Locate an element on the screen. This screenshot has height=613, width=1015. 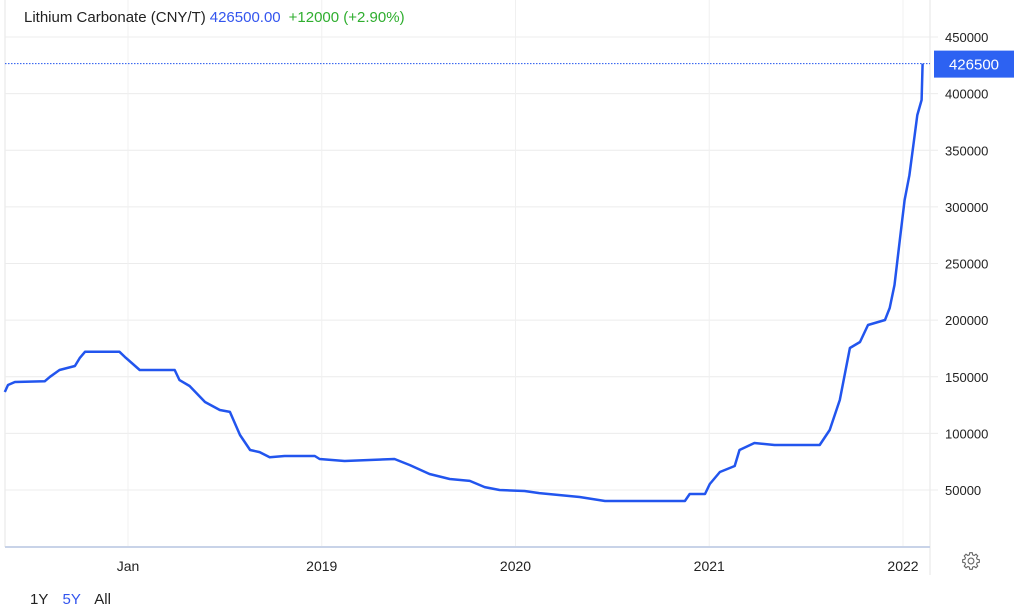
last-price-badge is located at coordinates (974, 64).